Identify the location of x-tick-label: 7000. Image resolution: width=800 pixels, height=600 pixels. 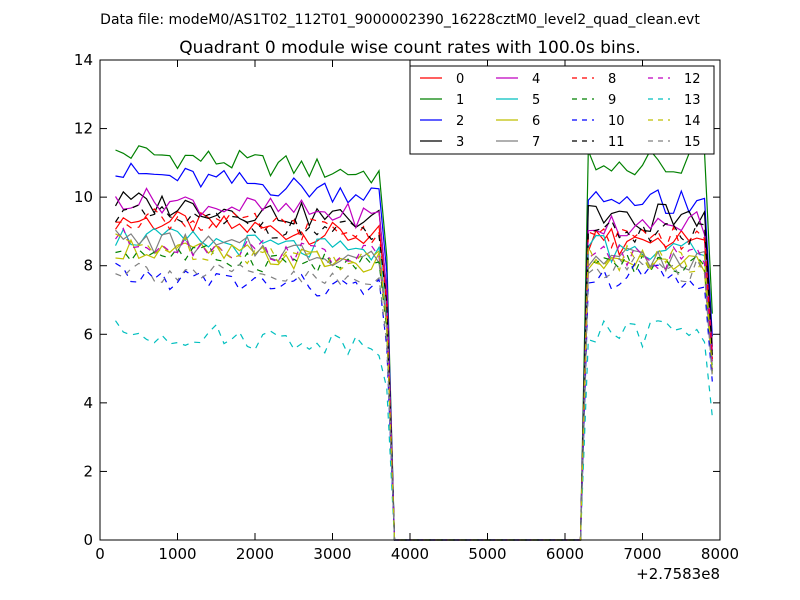
(642, 554).